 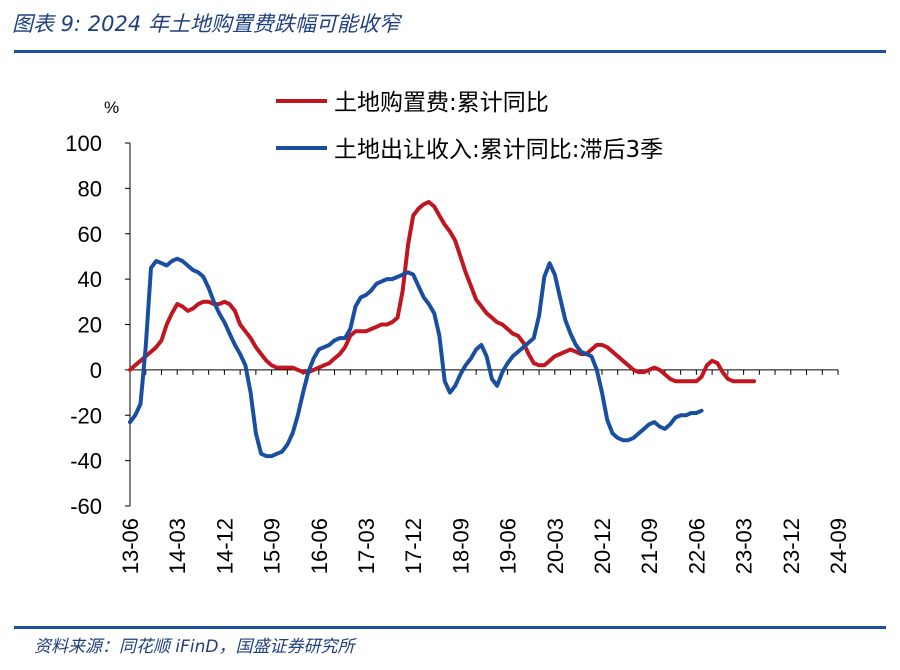 I want to click on y-tick-label: -20, so click(x=86, y=415).